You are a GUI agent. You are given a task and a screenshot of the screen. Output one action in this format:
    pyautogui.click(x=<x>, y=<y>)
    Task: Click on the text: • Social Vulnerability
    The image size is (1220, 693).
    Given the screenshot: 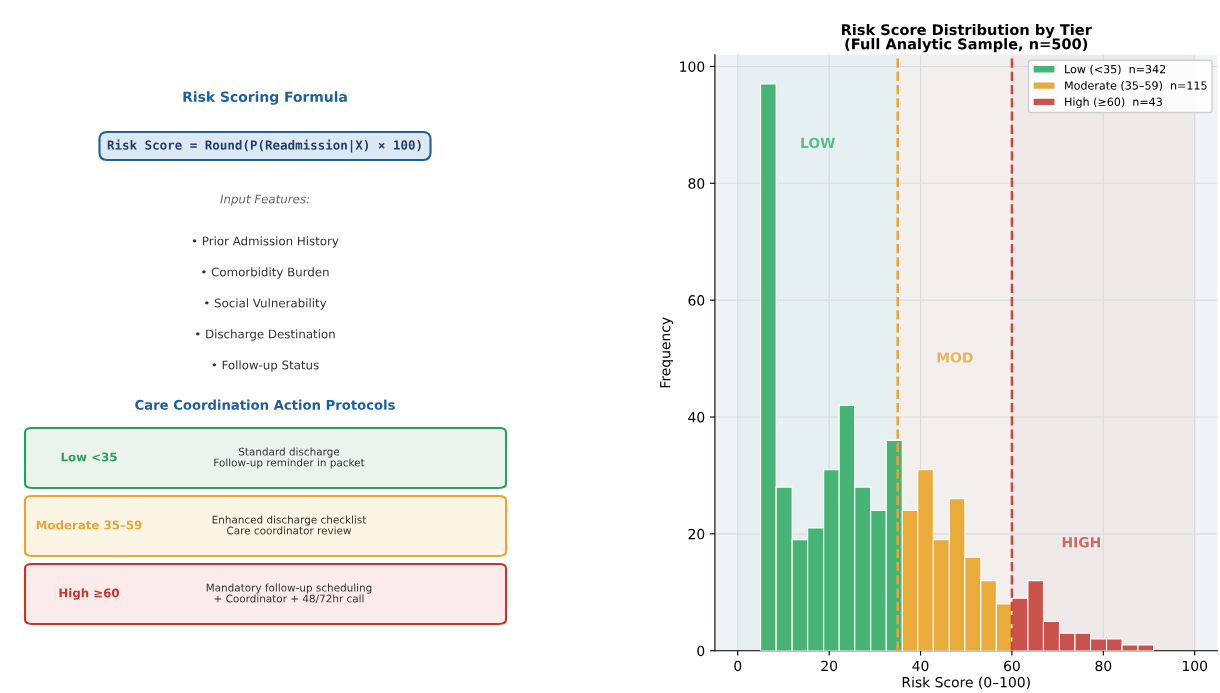 What is the action you would take?
    pyautogui.click(x=266, y=304)
    